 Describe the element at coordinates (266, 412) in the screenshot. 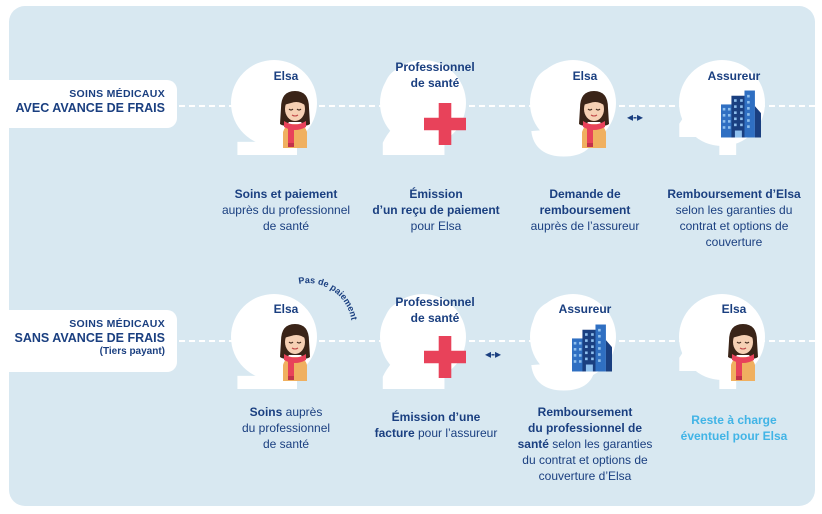

I see `caption-bold: Soins` at that location.